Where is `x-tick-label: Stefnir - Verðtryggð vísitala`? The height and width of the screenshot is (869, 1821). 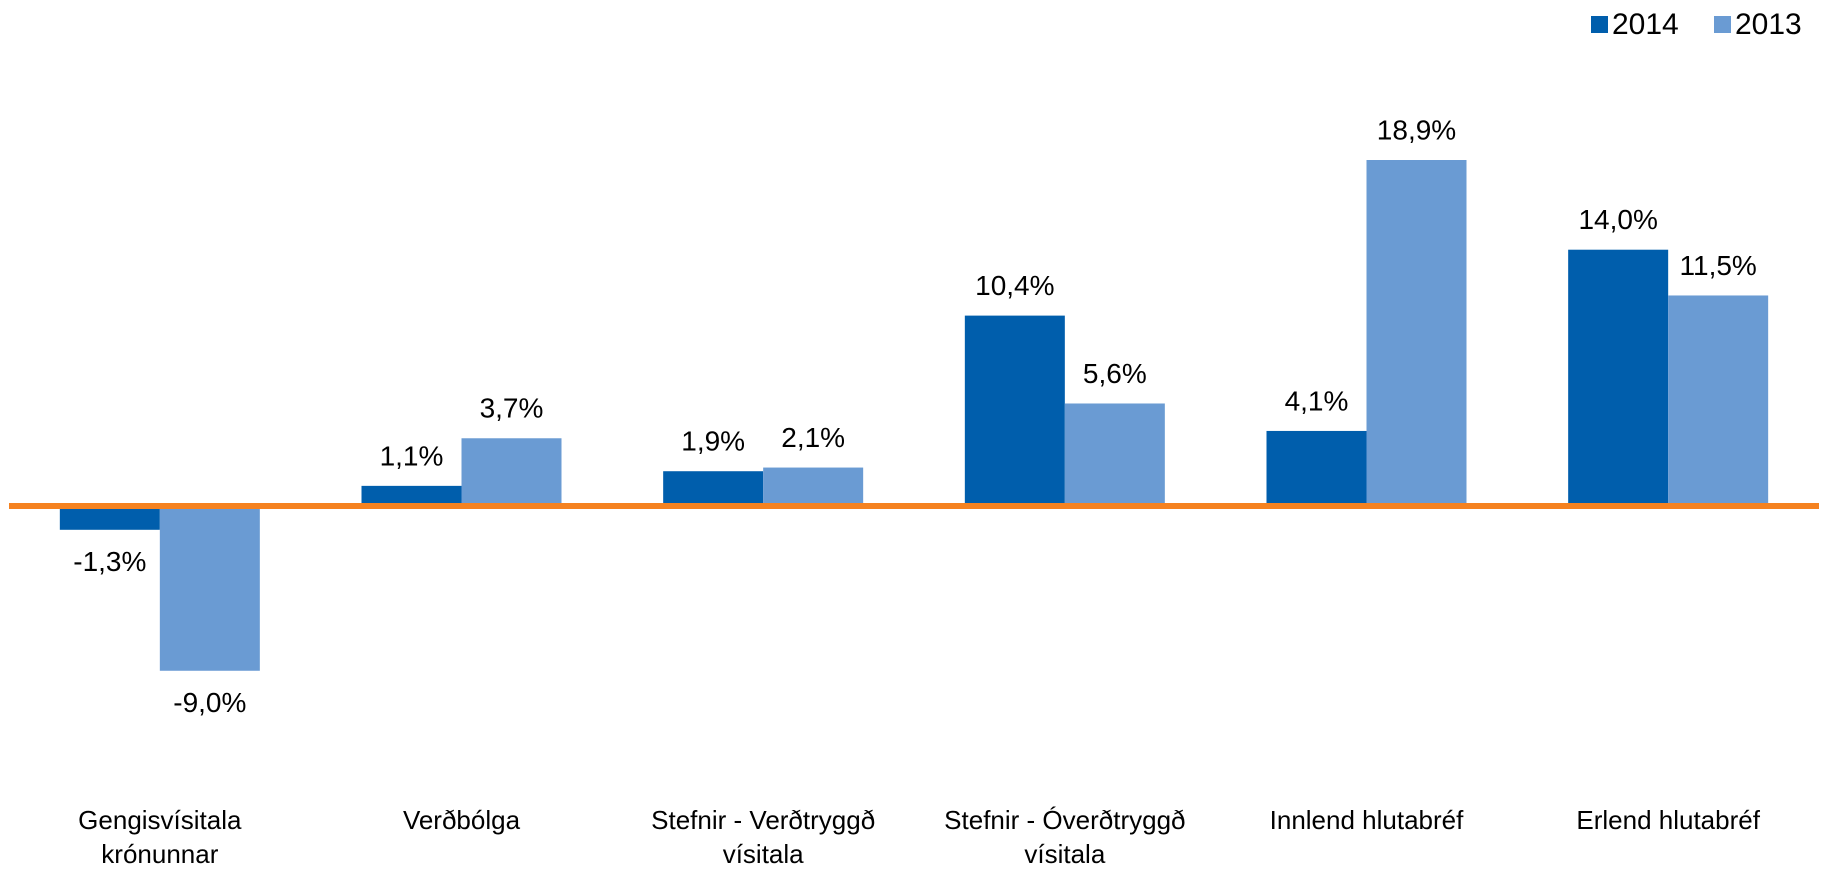 x-tick-label: Stefnir - Verðtryggð vísitala is located at coordinates (763, 837).